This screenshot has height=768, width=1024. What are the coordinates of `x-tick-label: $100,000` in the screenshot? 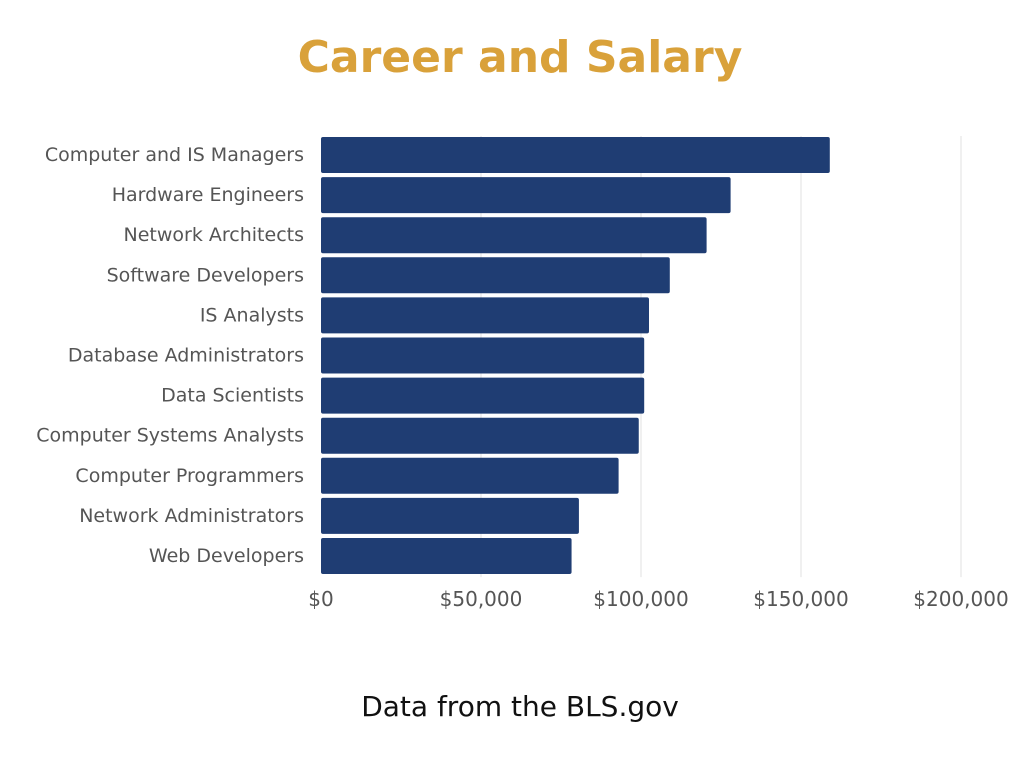 It's located at (640, 599).